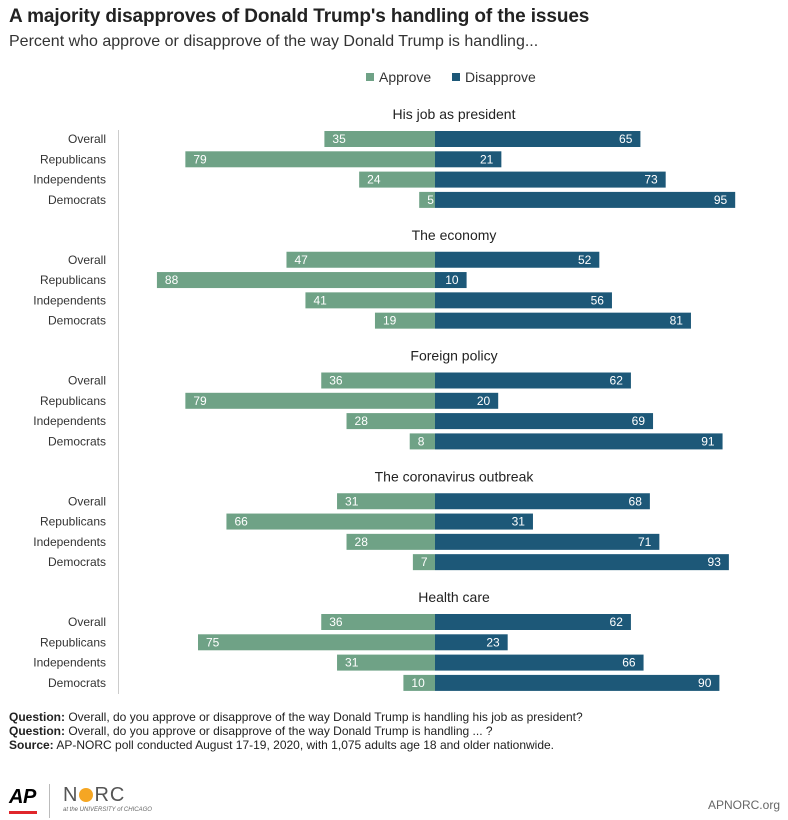  I want to click on data-label-disapprove: 73, so click(651, 180).